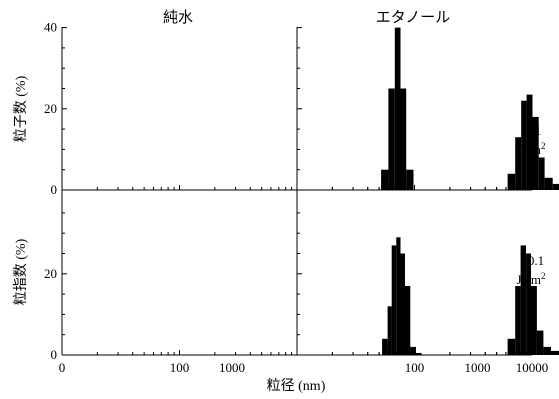  I want to click on row-label-bottom-value: 0.1, so click(536, 260).